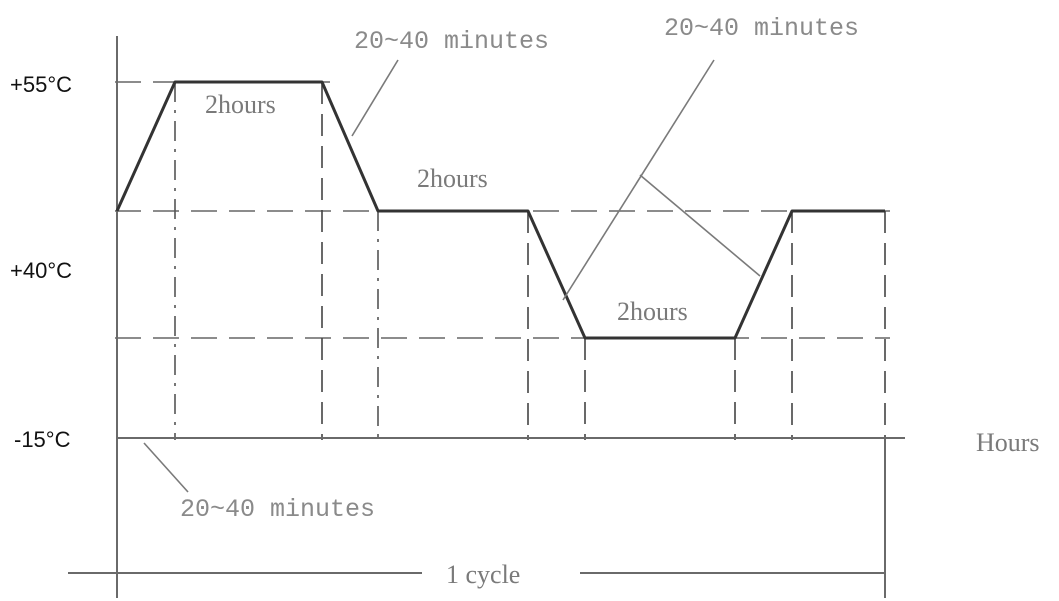  I want to click on leader-ramp-down-top, so click(375, 98).